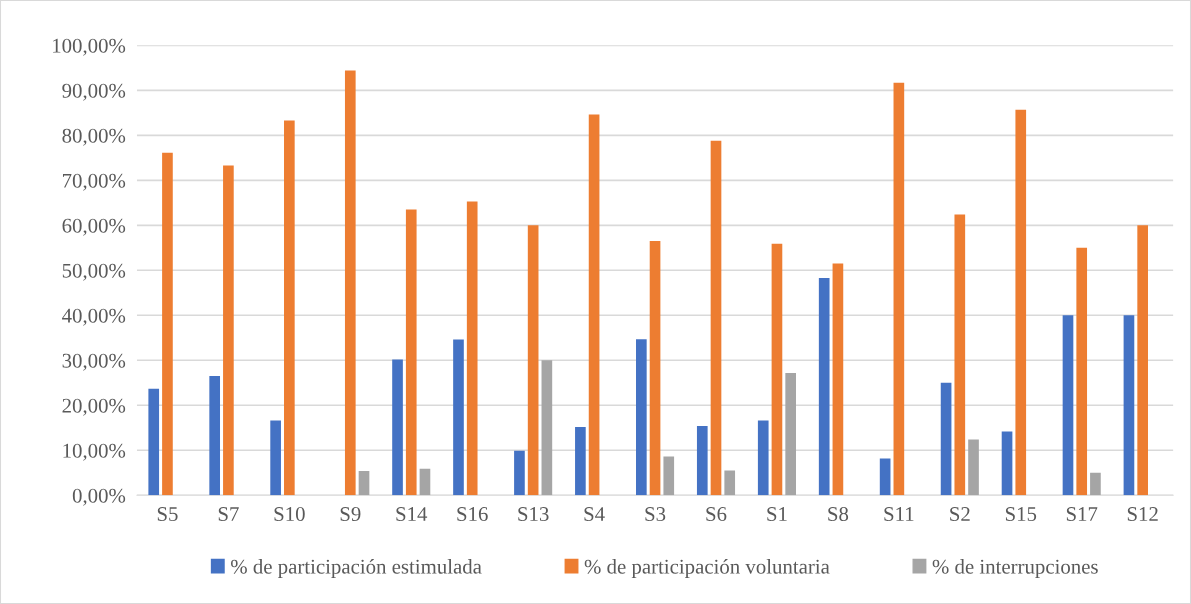 This screenshot has height=604, width=1191. I want to click on x-tick-label: S10, so click(289, 514).